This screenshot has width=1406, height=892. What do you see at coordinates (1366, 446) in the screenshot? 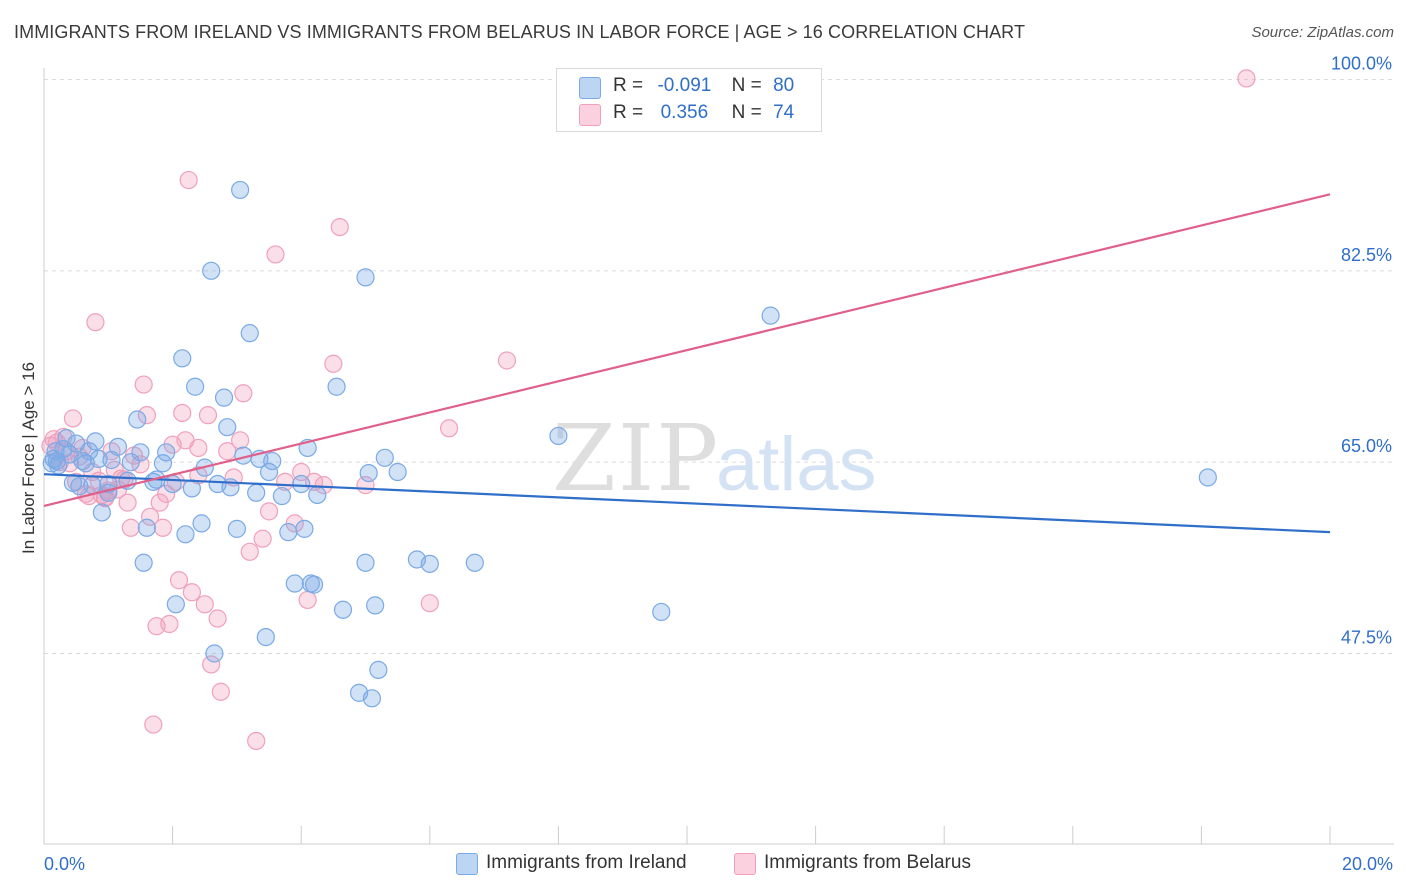
I see `y-tick-label-1: 65.0%` at bounding box center [1366, 446].